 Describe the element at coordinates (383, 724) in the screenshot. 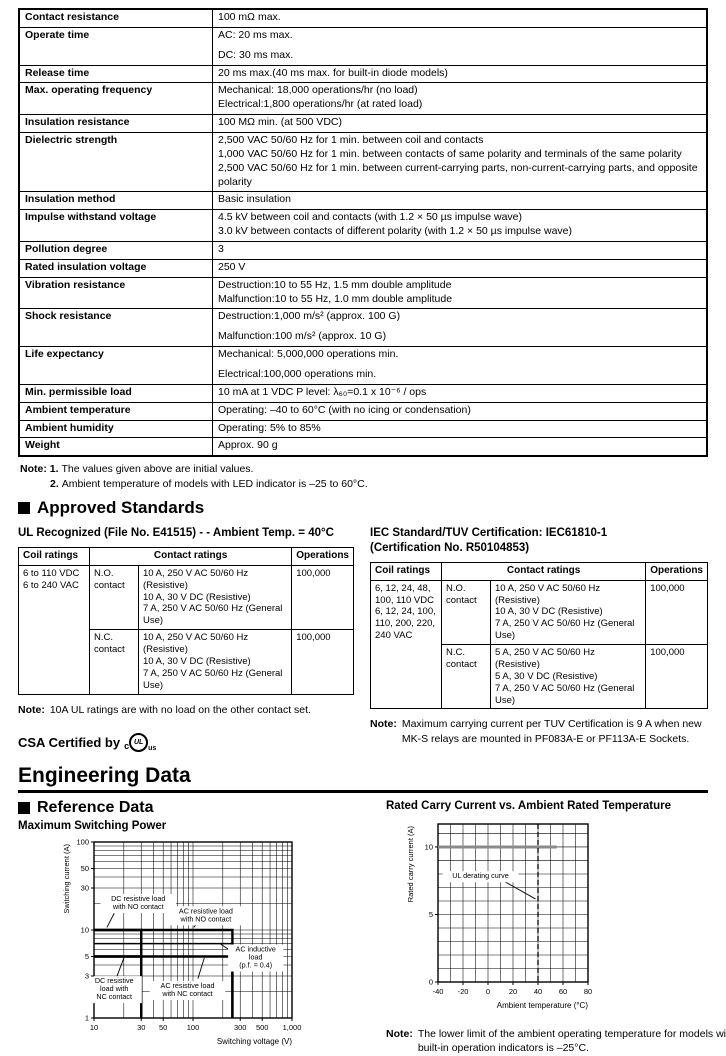

I see `iec-note-label: Note:` at that location.